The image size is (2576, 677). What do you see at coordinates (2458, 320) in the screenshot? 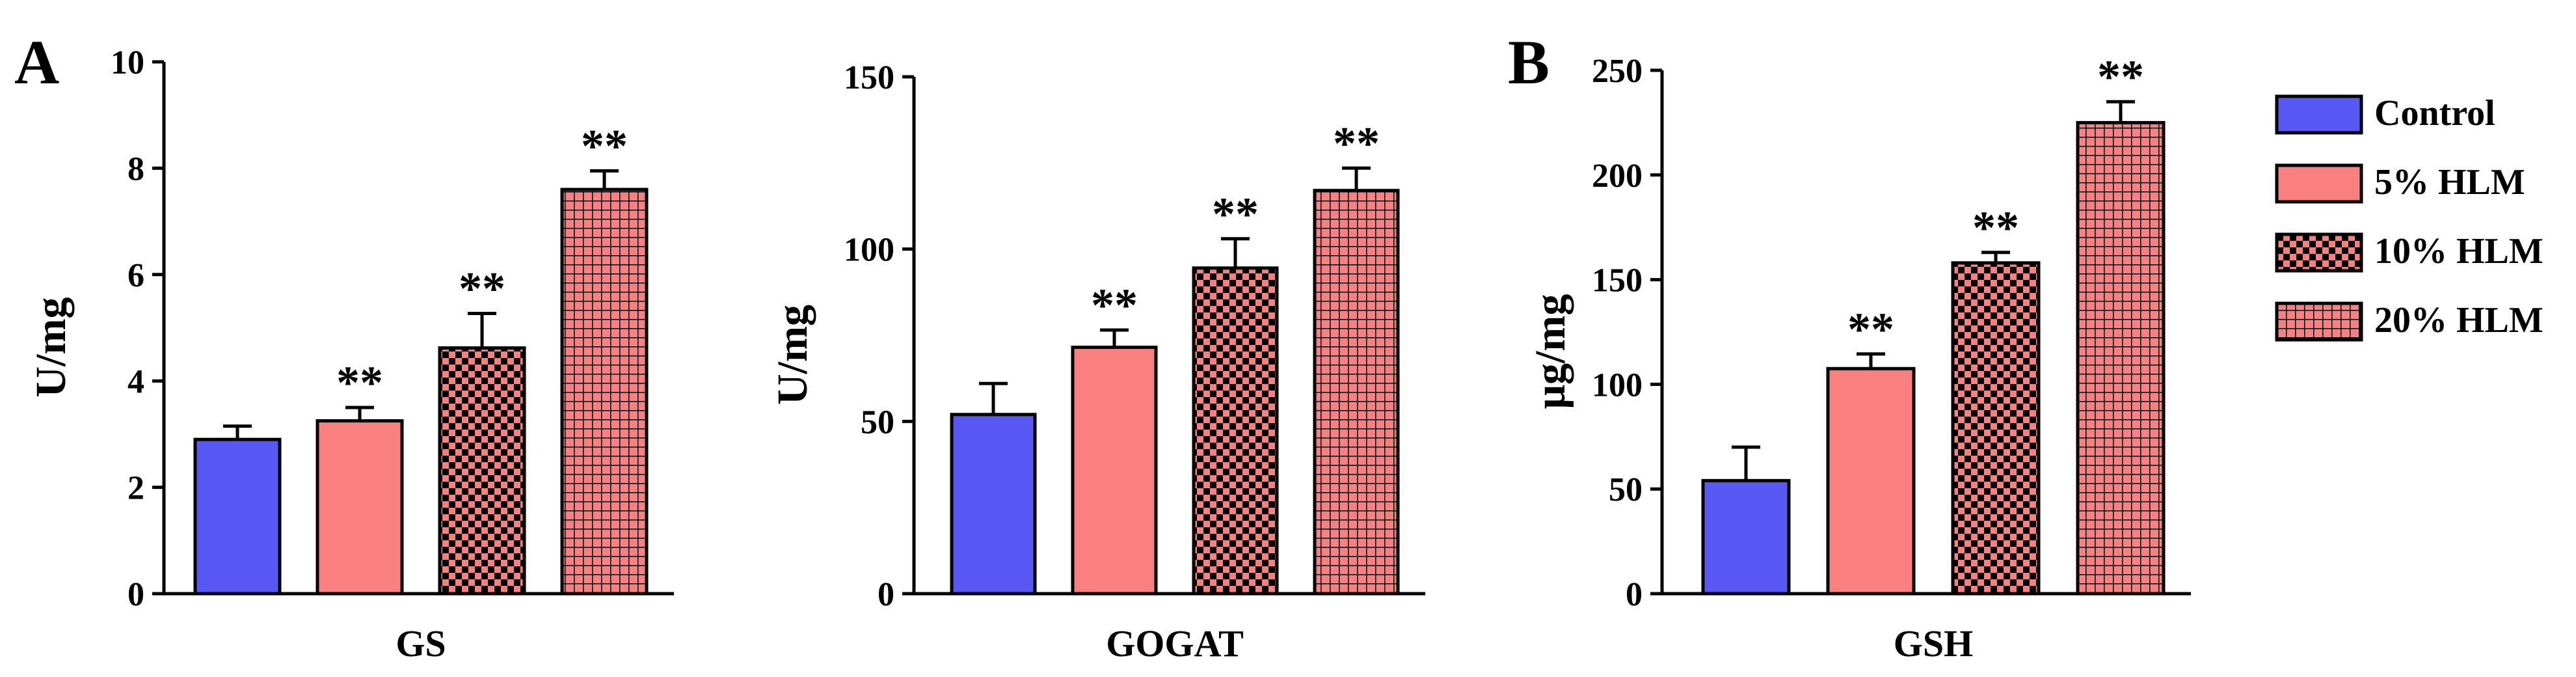
I see `legend-label-20pct-hlm: 20% HLM` at bounding box center [2458, 320].